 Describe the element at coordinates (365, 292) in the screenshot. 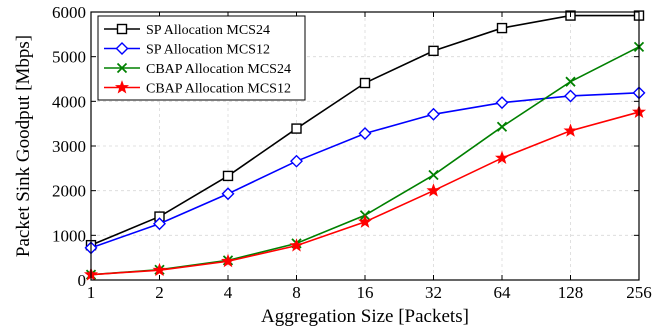

I see `x-tick-label: 16` at that location.